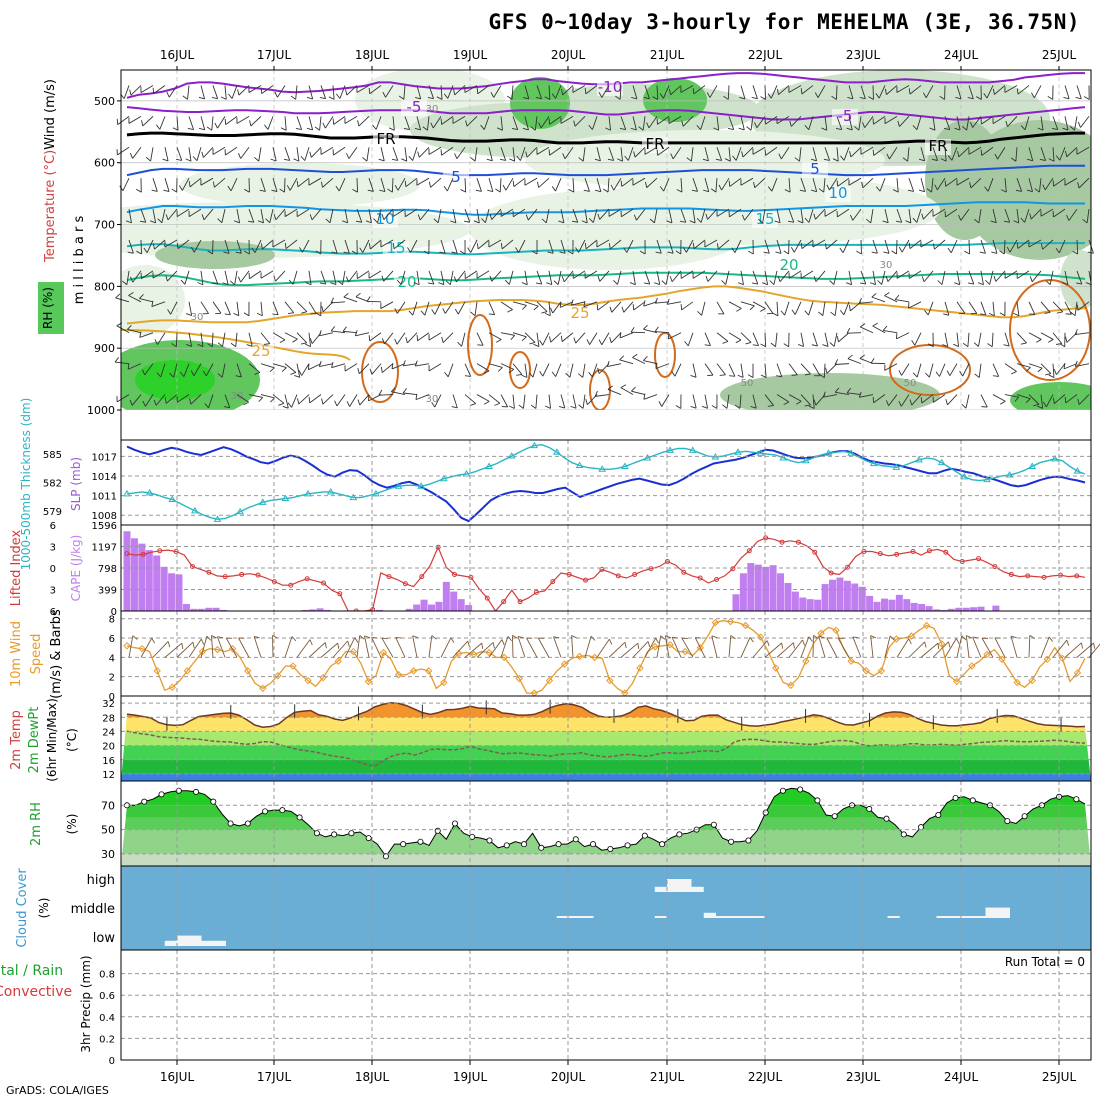  Describe the element at coordinates (456, 177) in the screenshot. I see `isotherm-label: 5` at that location.